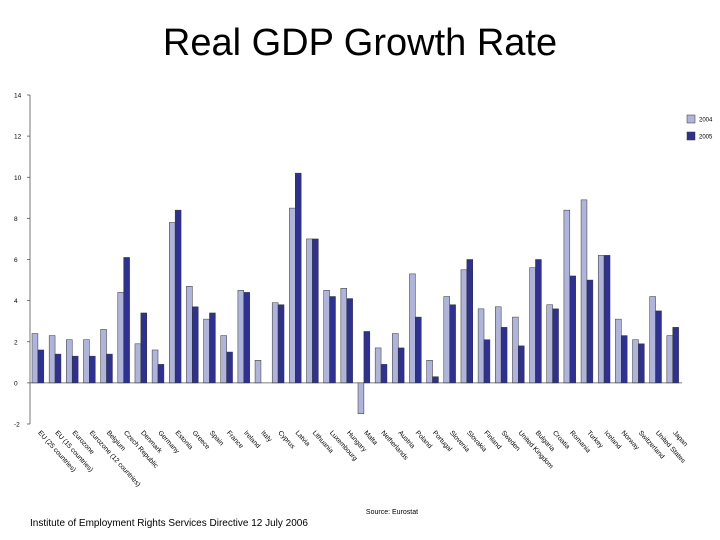 The width and height of the screenshot is (720, 540). Describe the element at coordinates (286, 440) in the screenshot. I see `x-tick-label: Cyprus` at that location.